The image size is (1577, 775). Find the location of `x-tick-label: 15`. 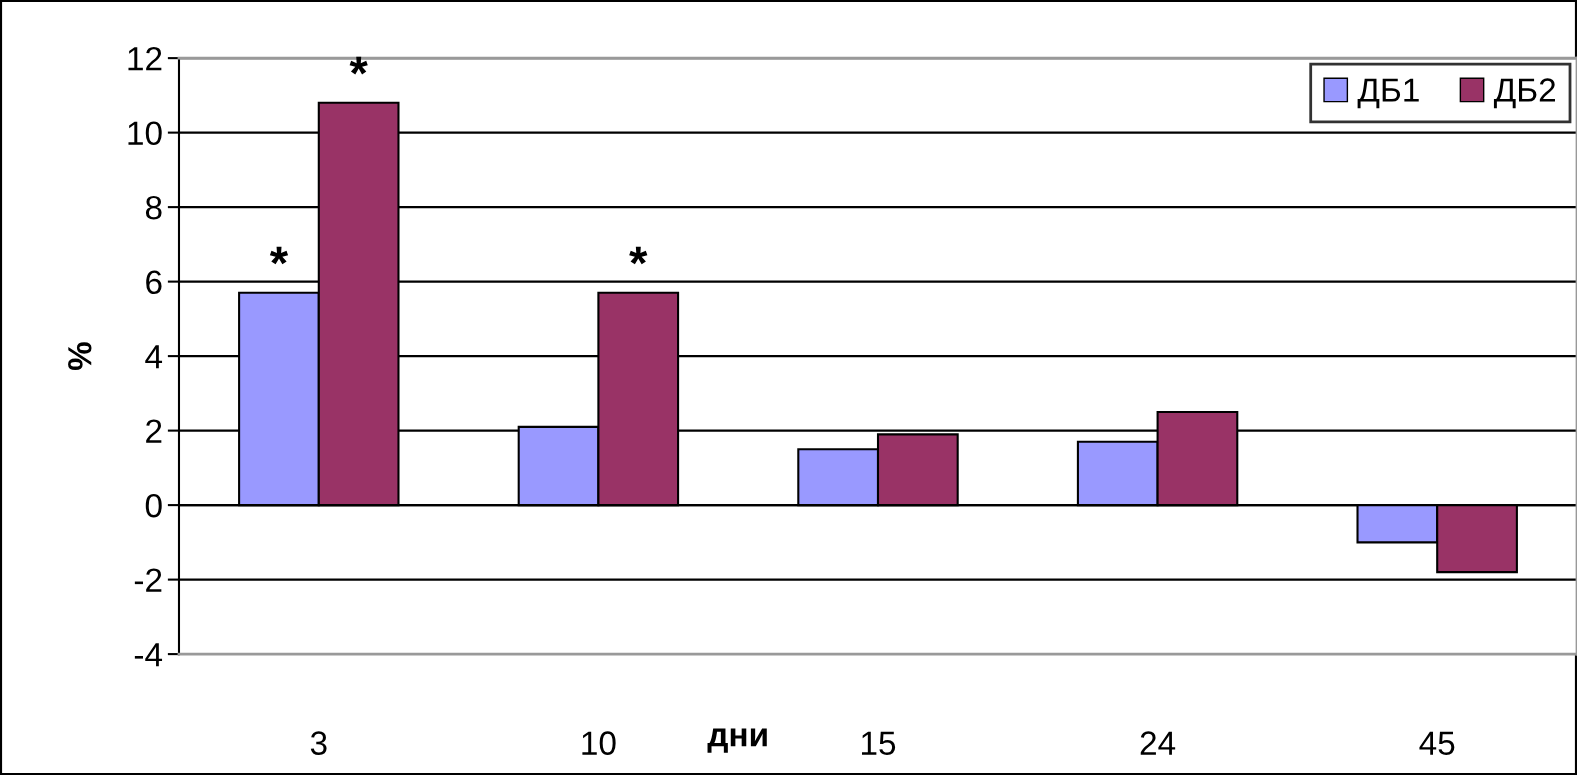

x-tick-label: 15 is located at coordinates (879, 743).